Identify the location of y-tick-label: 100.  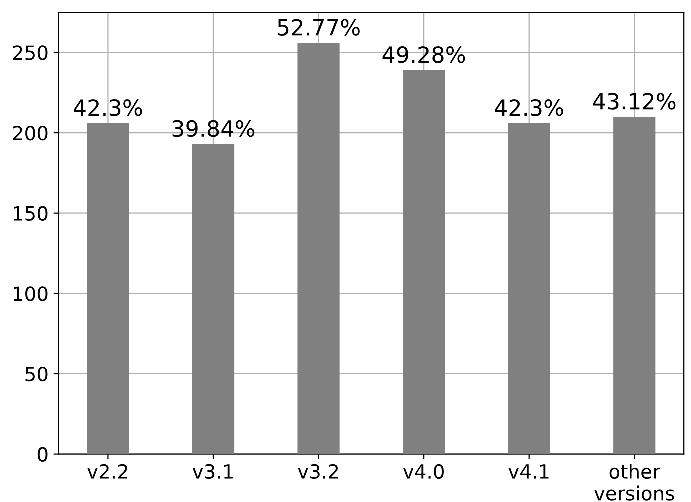
(31, 294).